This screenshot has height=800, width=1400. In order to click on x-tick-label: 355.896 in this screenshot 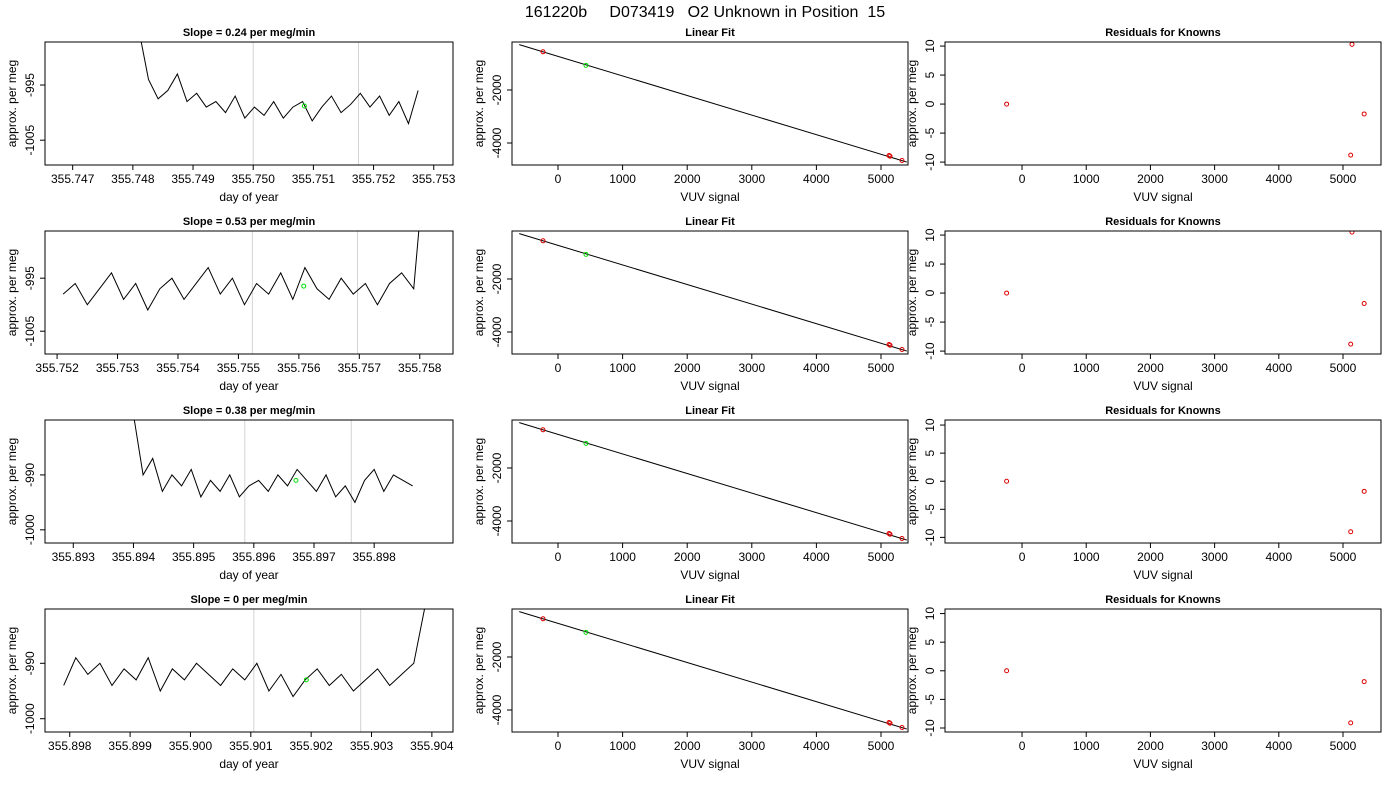, I will do `click(254, 557)`.